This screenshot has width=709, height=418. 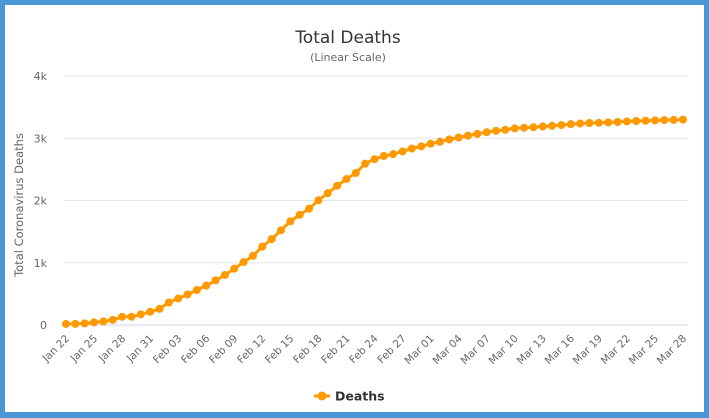 I want to click on x-tick-label: Mar 04, so click(x=447, y=349).